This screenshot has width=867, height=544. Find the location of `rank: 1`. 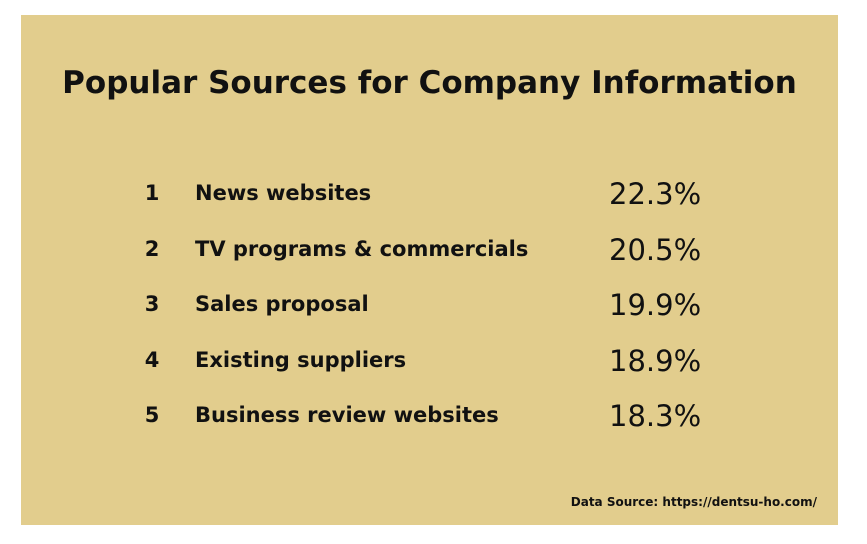

rank: 1 is located at coordinates (152, 193).